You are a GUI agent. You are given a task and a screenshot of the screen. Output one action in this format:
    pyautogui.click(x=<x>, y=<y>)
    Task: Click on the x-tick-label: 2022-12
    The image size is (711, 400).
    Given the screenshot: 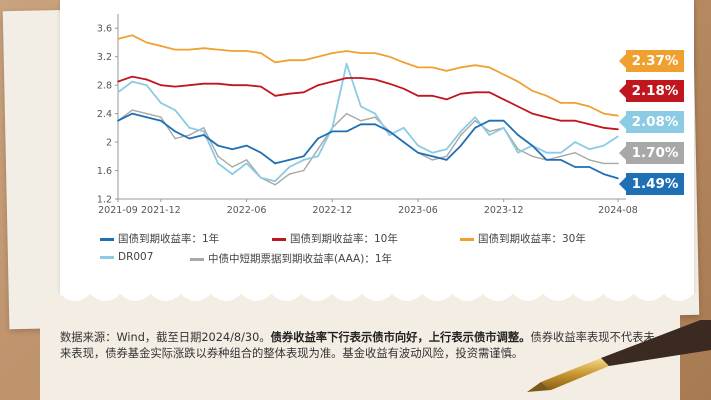 What is the action you would take?
    pyautogui.click(x=332, y=210)
    